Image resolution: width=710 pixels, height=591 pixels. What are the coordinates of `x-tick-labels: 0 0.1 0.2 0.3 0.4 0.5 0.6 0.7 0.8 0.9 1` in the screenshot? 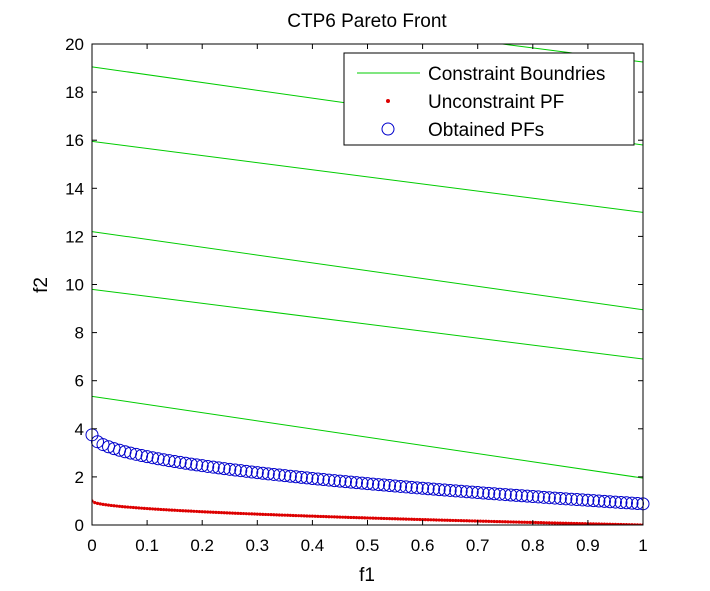 It's located at (367, 545).